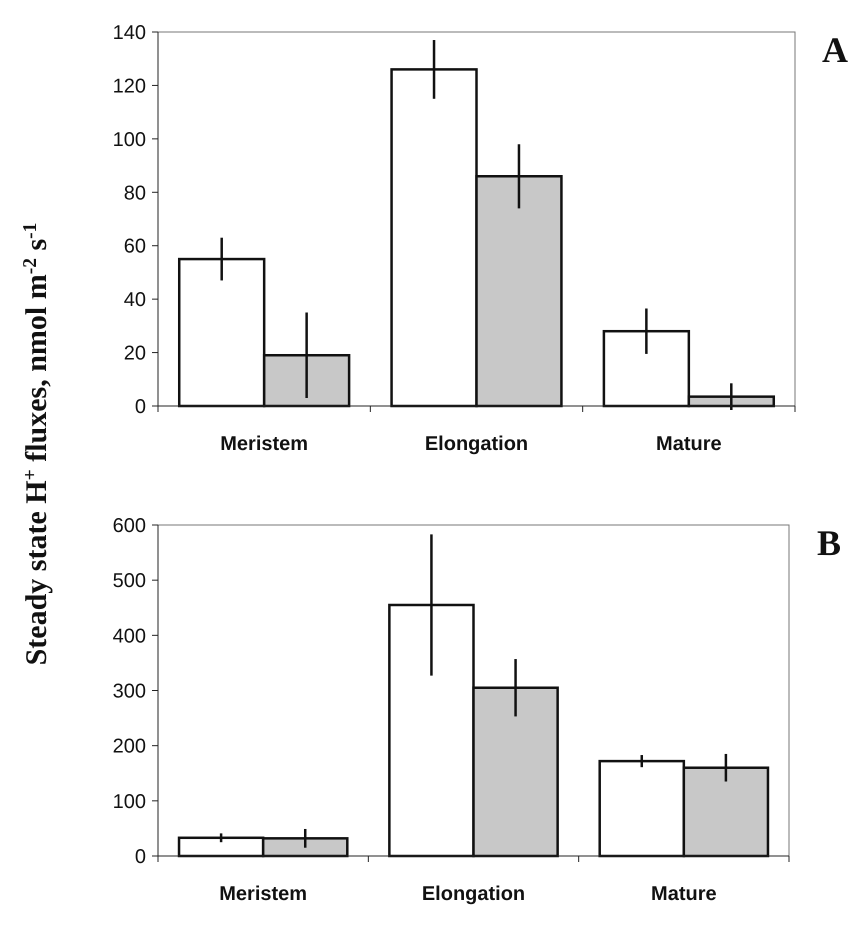 This screenshot has height=931, width=862. Describe the element at coordinates (829, 543) in the screenshot. I see `text: B` at that location.